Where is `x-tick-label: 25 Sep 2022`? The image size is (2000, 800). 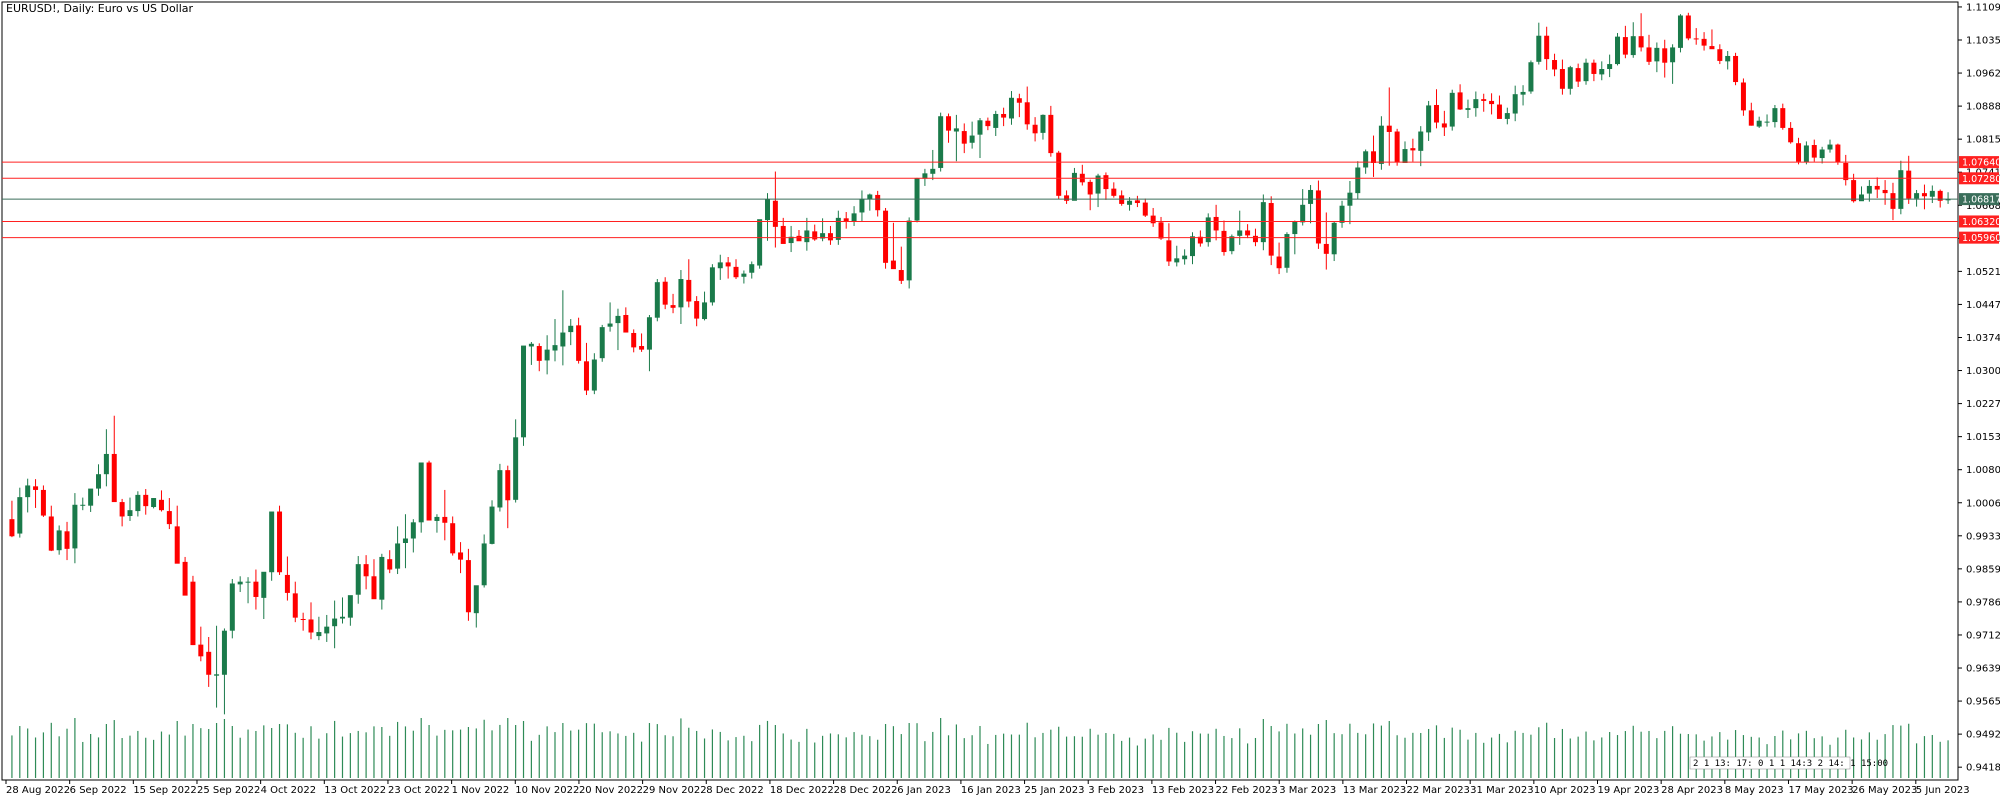
x-tick-label: 25 Sep 2022 is located at coordinates (228, 790).